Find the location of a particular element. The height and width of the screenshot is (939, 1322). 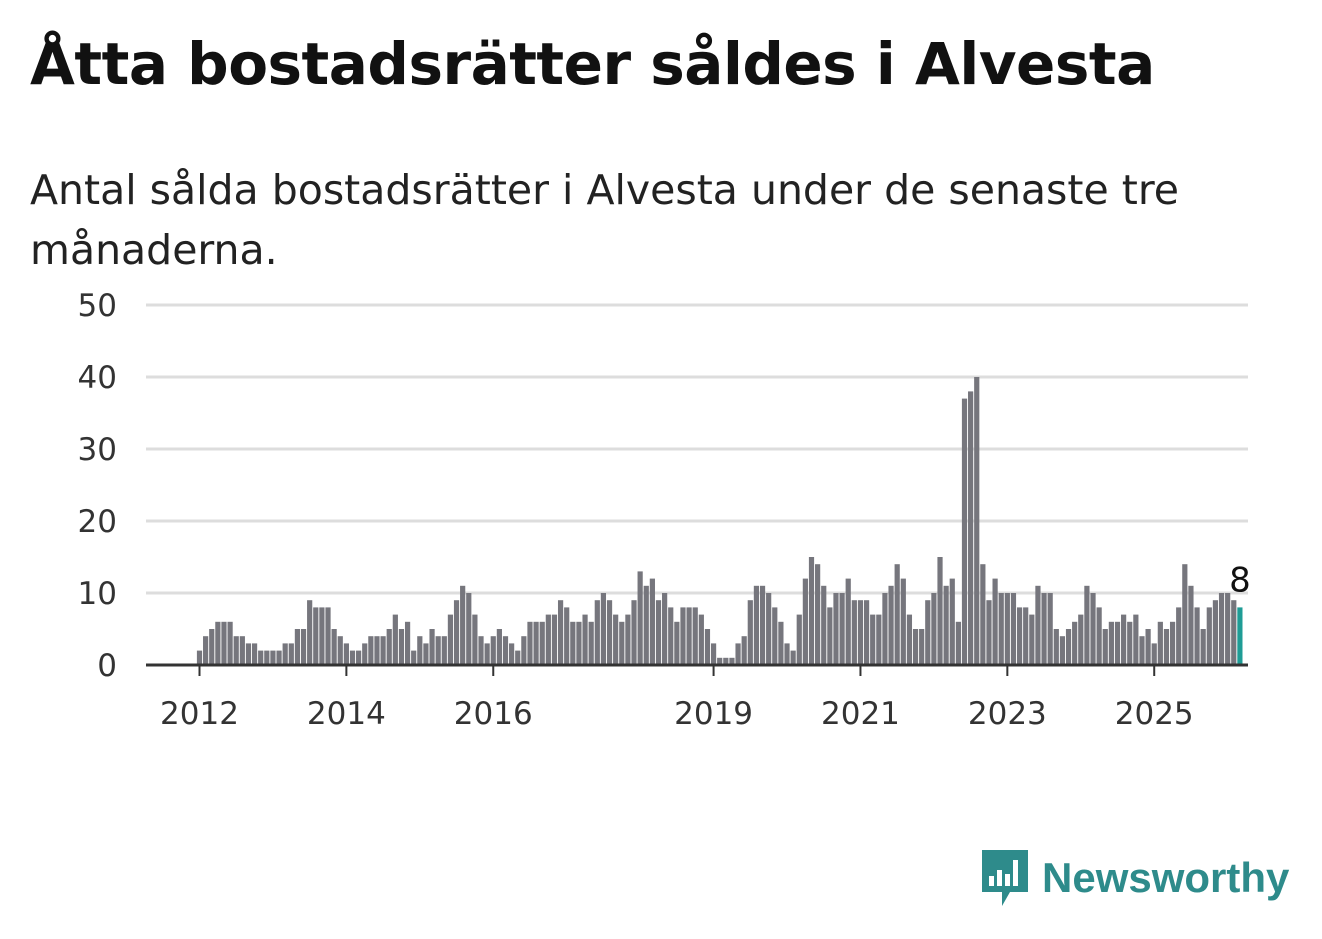

annotations: 8 is located at coordinates (1240, 580).